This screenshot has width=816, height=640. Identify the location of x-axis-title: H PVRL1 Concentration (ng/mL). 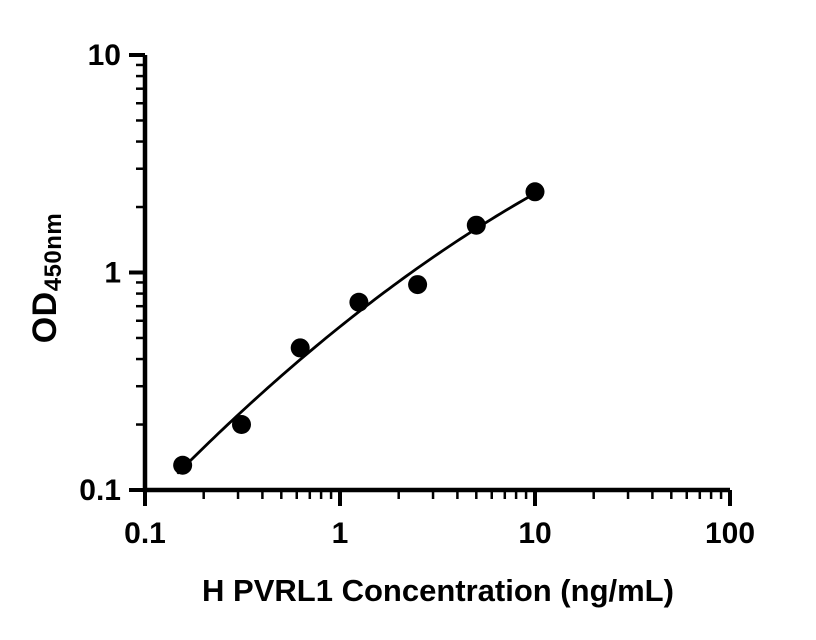
(438, 590).